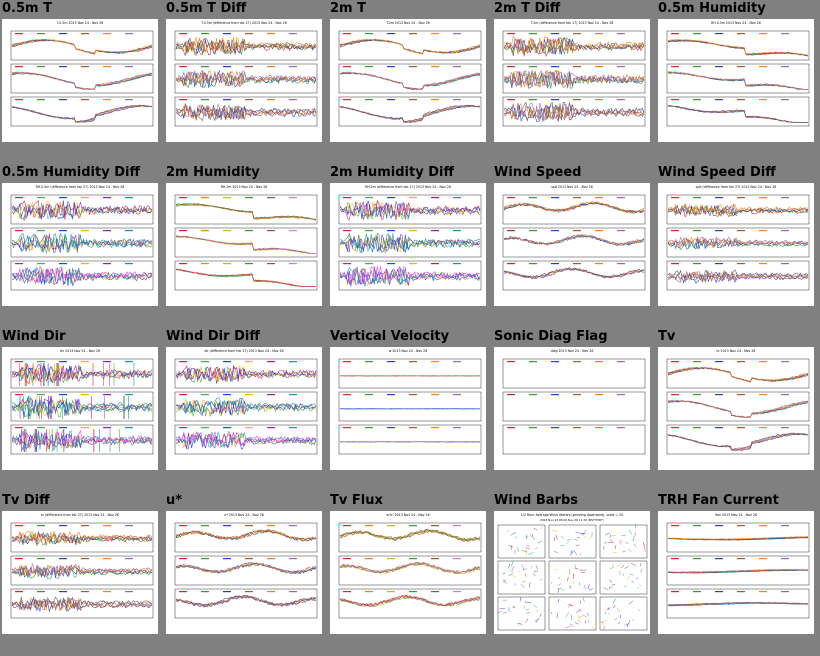  I want to click on plot-thumbnail-0-5m-humidity: RH.0.5m 2013 Nov 24 - Nov 26, so click(736, 80).